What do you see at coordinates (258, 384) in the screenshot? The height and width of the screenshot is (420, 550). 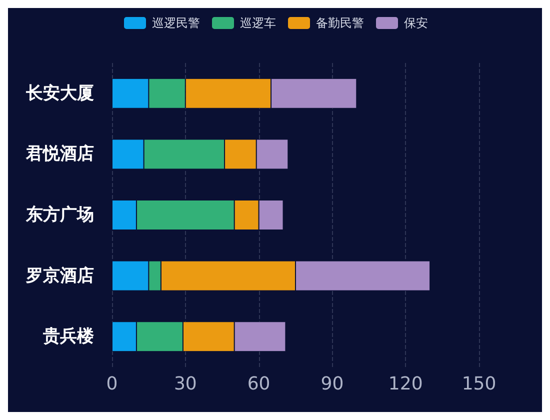 I see `x-tick-label: 60` at bounding box center [258, 384].